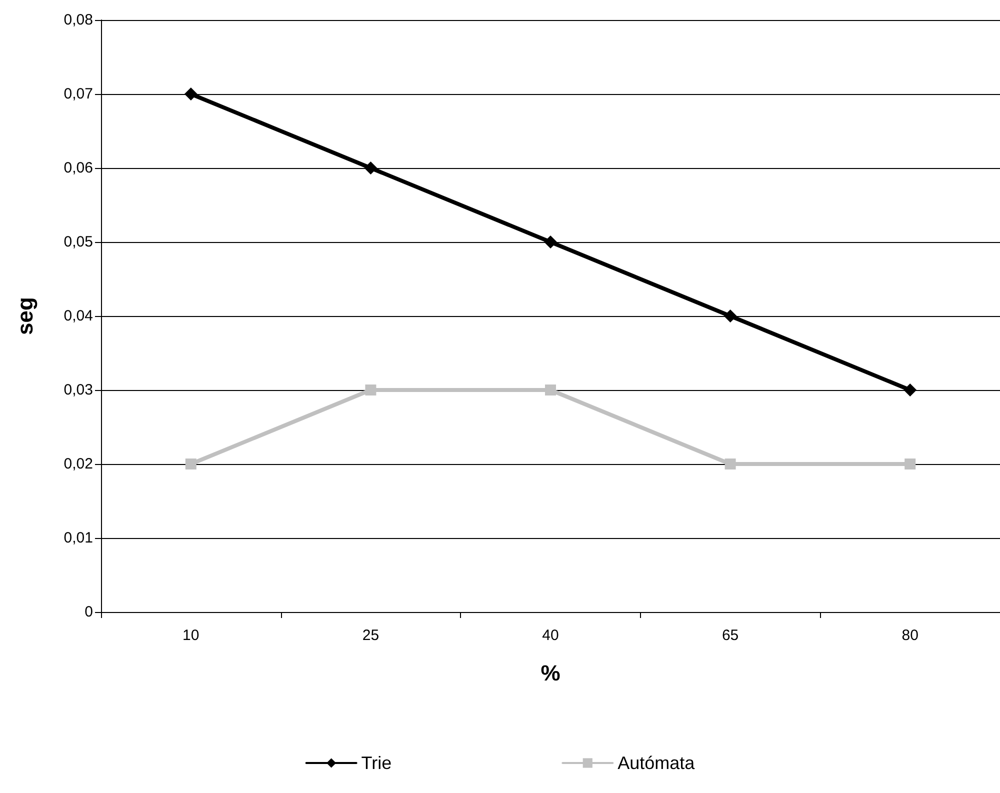 The width and height of the screenshot is (1000, 793). What do you see at coordinates (88, 612) in the screenshot?
I see `y-tick-label: 0` at bounding box center [88, 612].